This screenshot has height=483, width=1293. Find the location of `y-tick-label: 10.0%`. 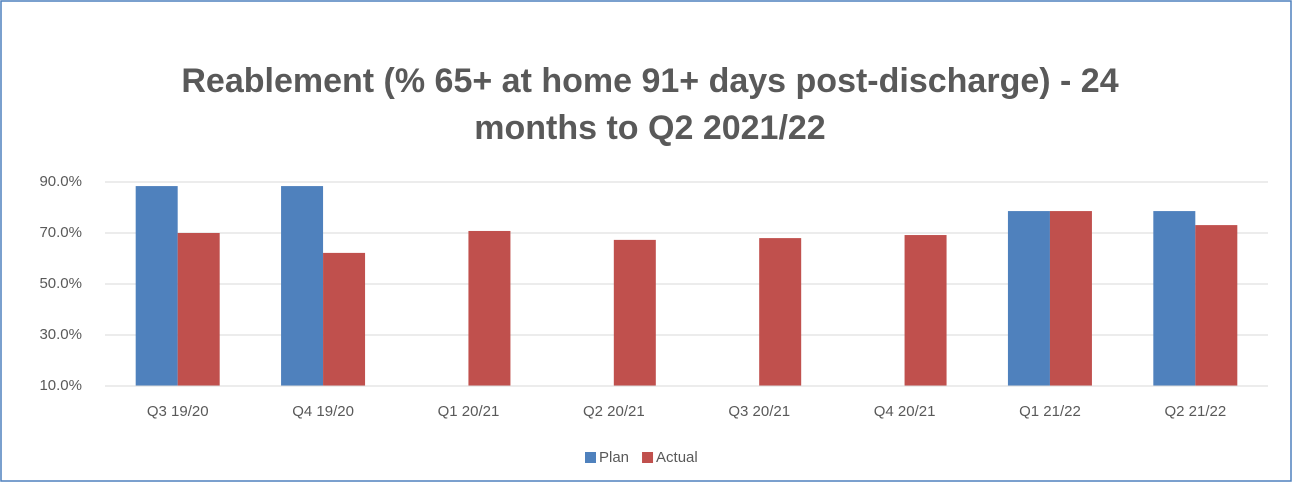

y-tick-label: 10.0% is located at coordinates (60, 385).